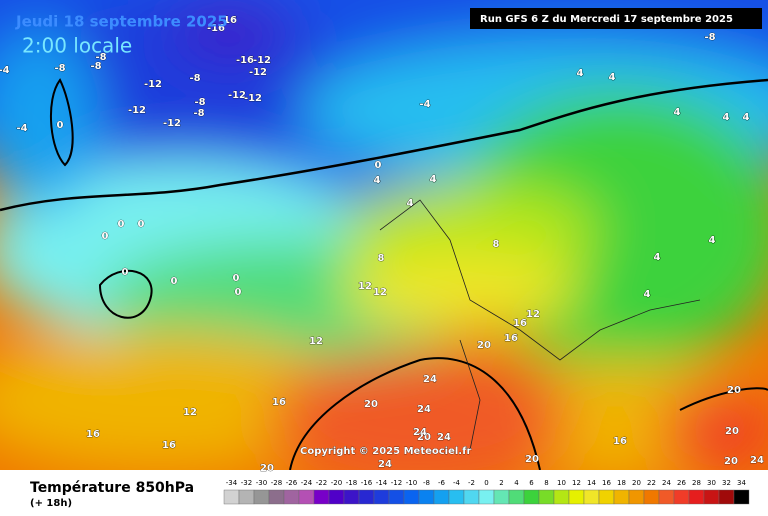 This screenshot has height=516, width=768. Describe the element at coordinates (51, 503) in the screenshot. I see `footer-subtitle: (+ 18h)` at that location.